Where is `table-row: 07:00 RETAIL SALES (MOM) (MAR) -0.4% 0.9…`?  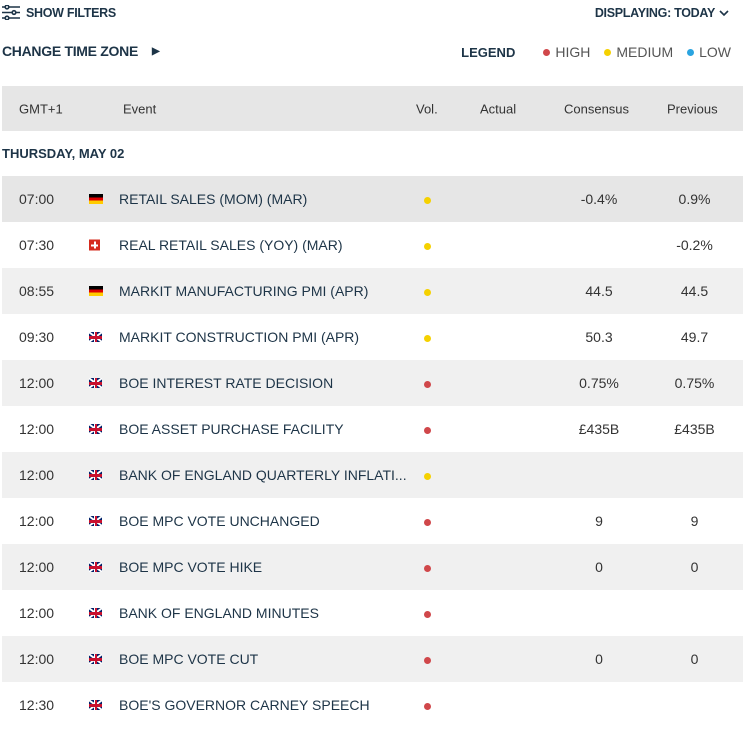
table-row: 07:00 RETAIL SALES (MOM) (MAR) -0.4% 0.9… is located at coordinates (372, 199).